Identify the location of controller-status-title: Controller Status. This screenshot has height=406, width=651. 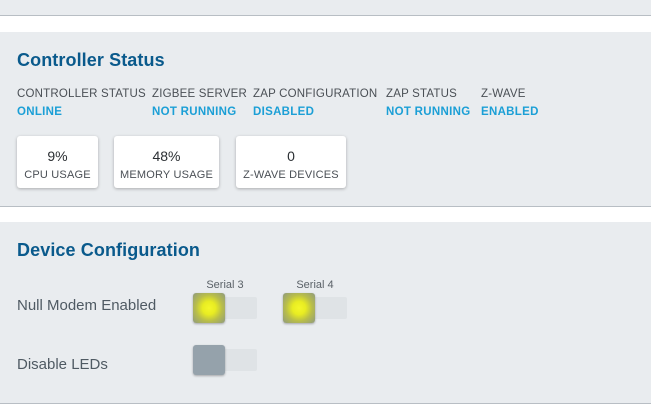
(91, 60).